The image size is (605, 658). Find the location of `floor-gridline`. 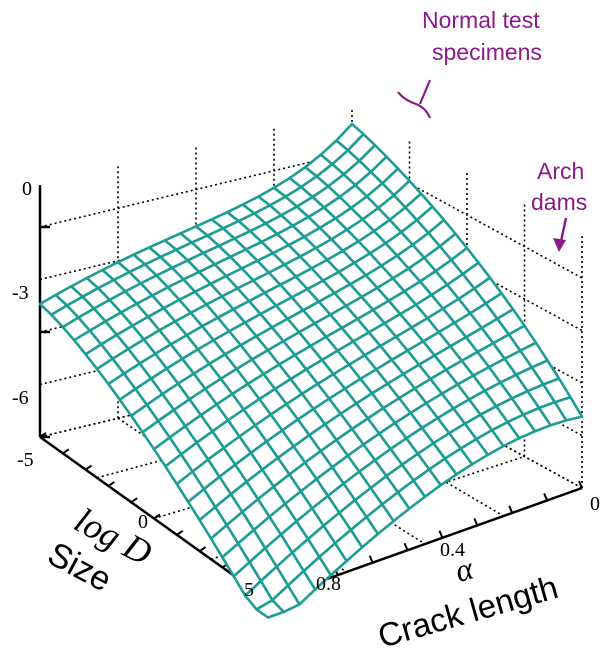

floor-gridline is located at coordinates (388, 448).